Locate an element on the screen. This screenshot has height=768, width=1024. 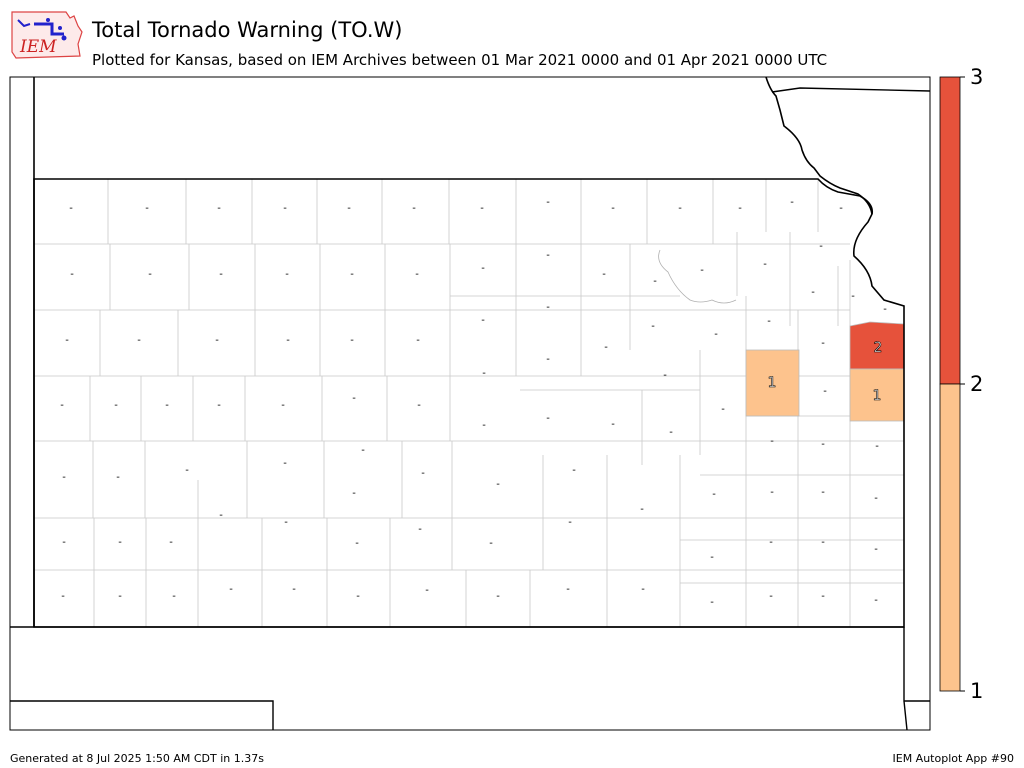
colorbar is located at coordinates (952, 384).